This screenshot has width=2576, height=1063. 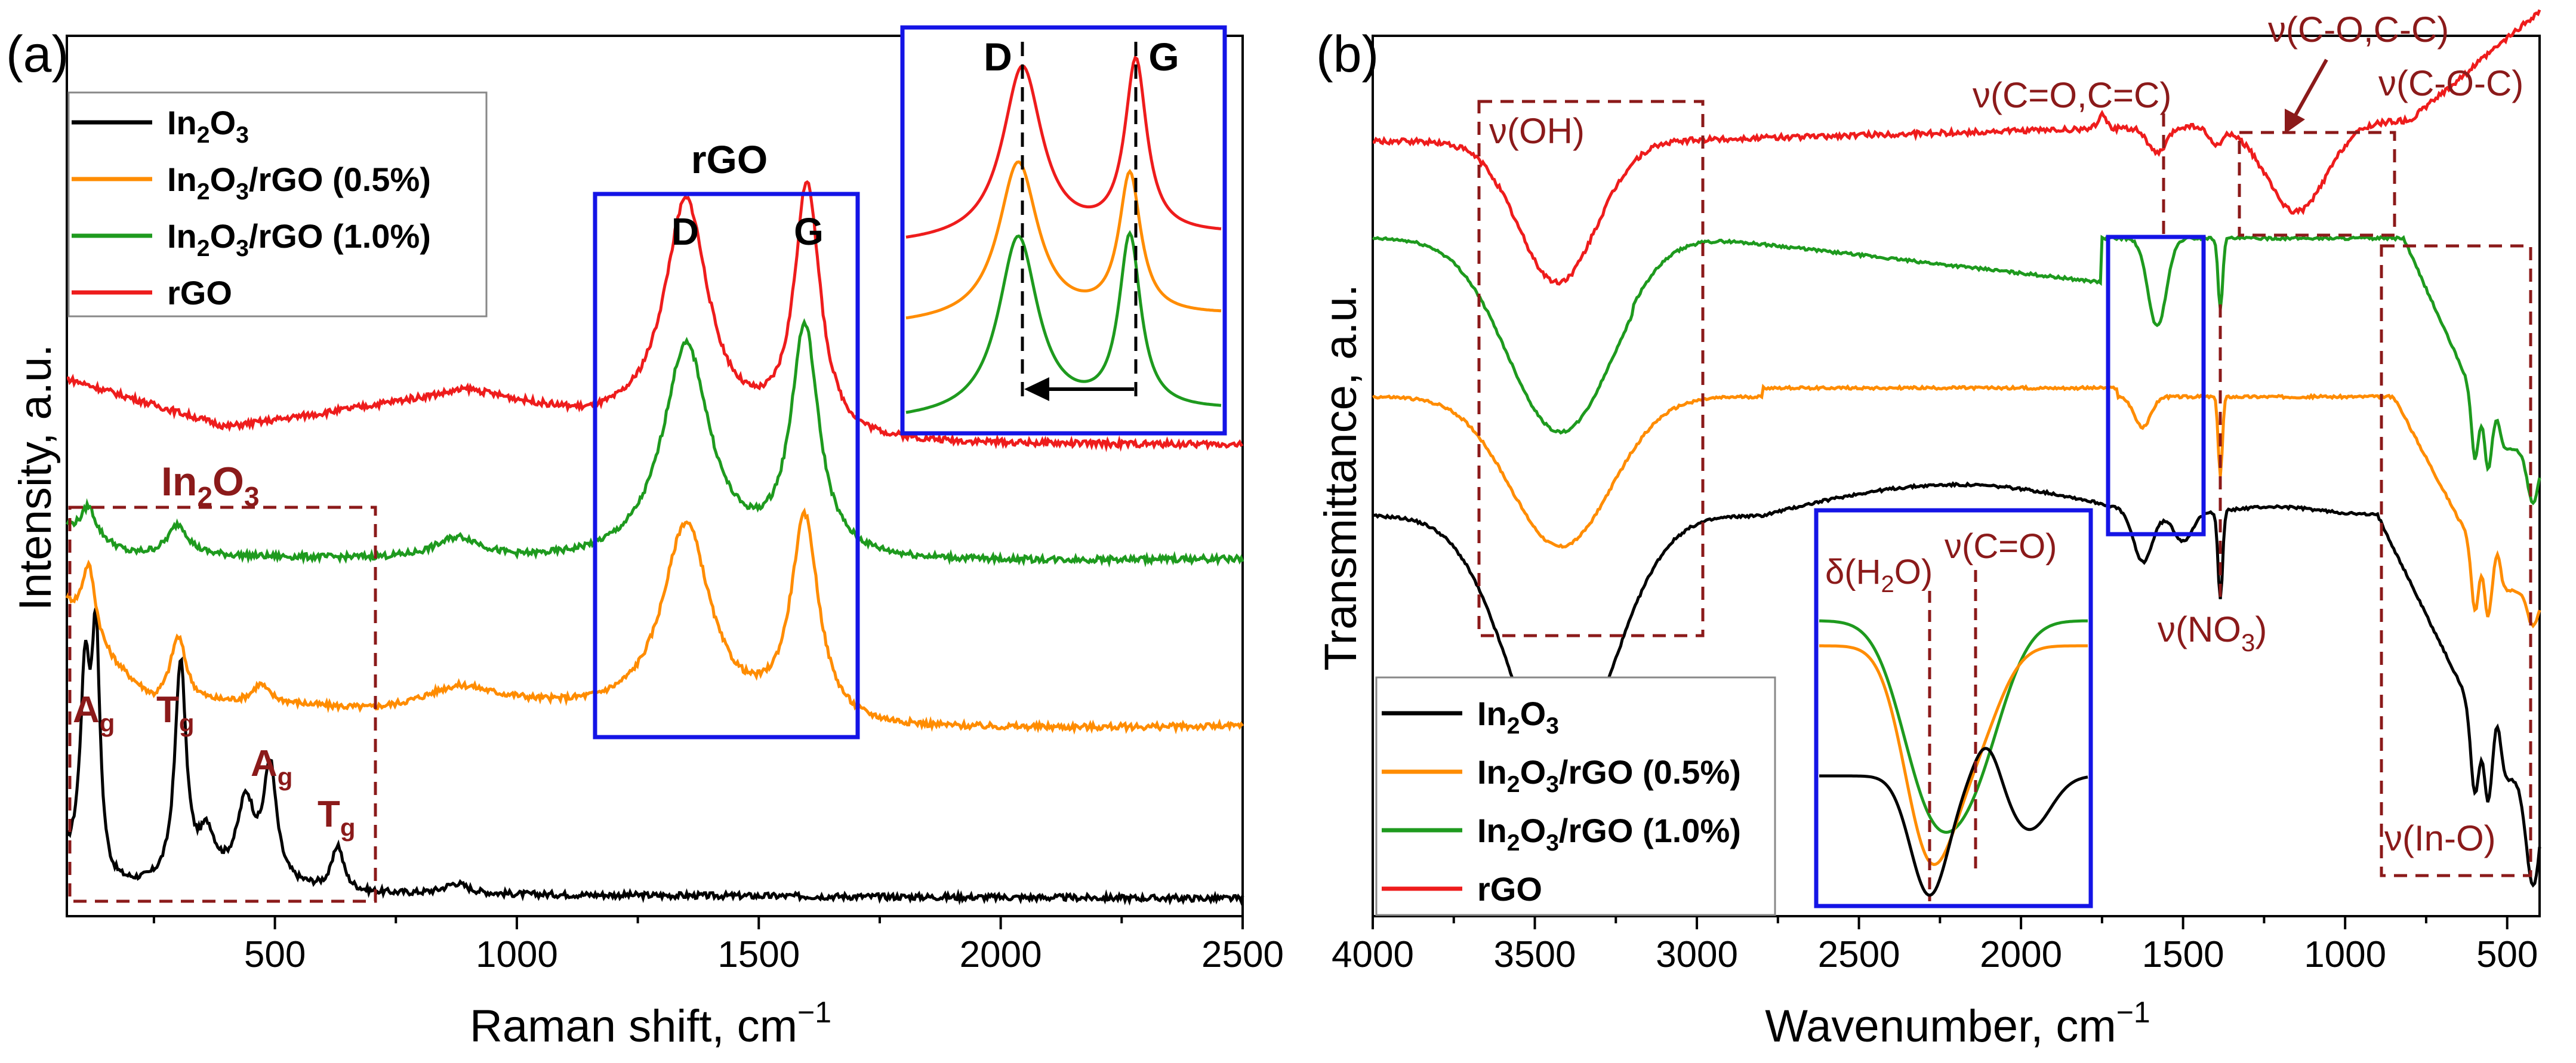 I want to click on inset-g-label: G, so click(x=1163, y=57).